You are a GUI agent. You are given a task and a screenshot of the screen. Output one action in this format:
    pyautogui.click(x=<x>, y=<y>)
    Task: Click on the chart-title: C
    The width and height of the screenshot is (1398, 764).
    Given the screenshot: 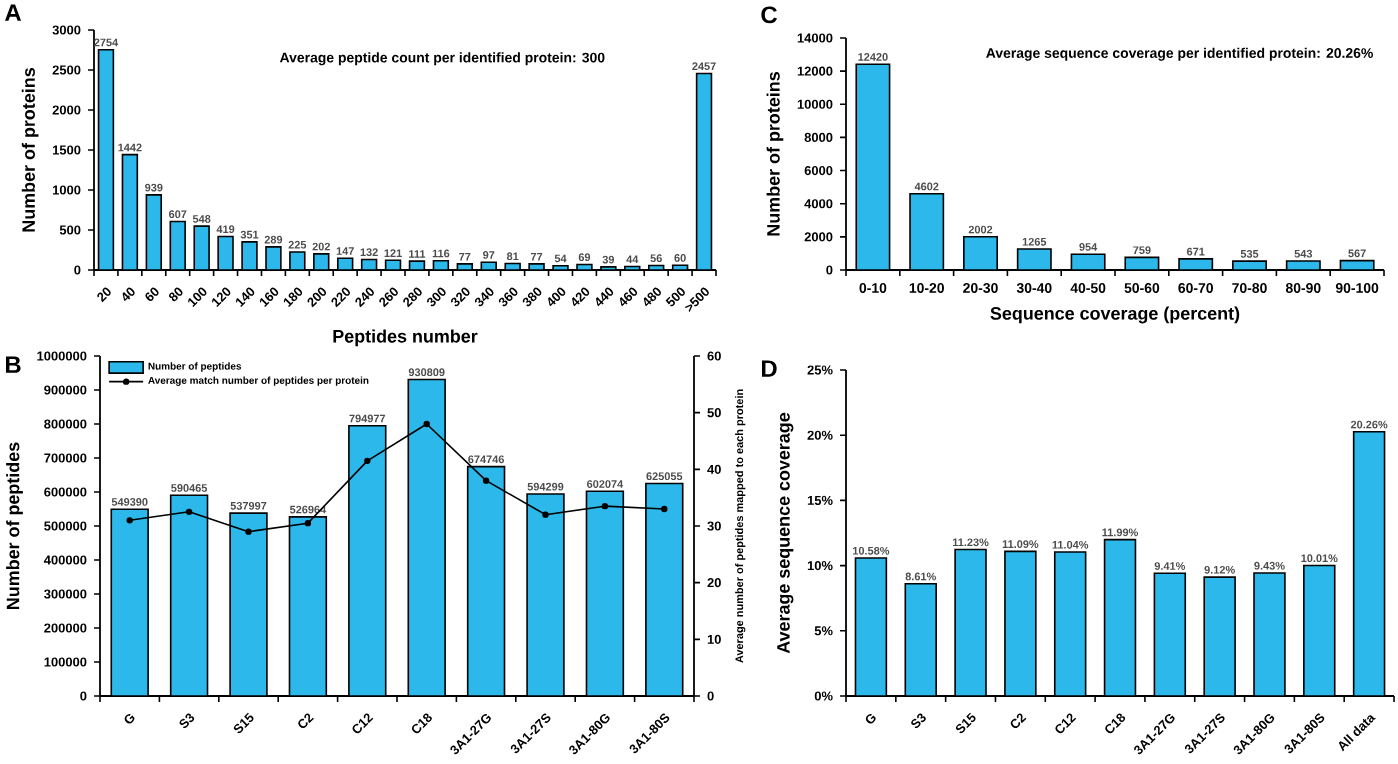 What is the action you would take?
    pyautogui.click(x=769, y=15)
    